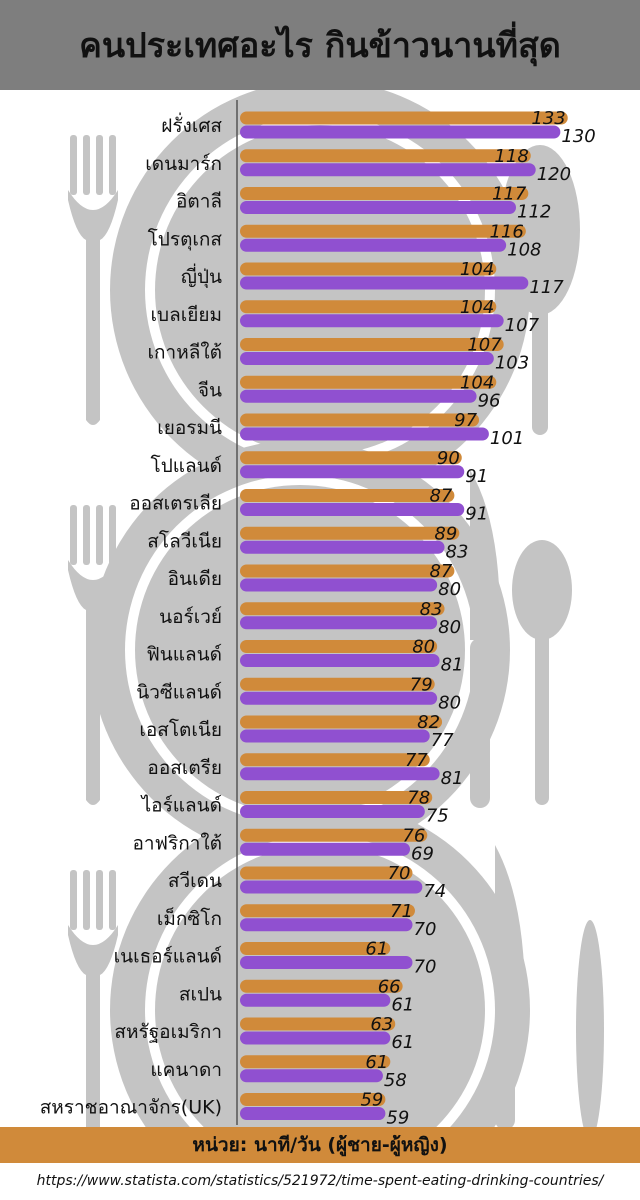 The height and width of the screenshot is (1200, 640). What do you see at coordinates (195, 579) in the screenshot?
I see `category-label: อินเดีย` at bounding box center [195, 579].